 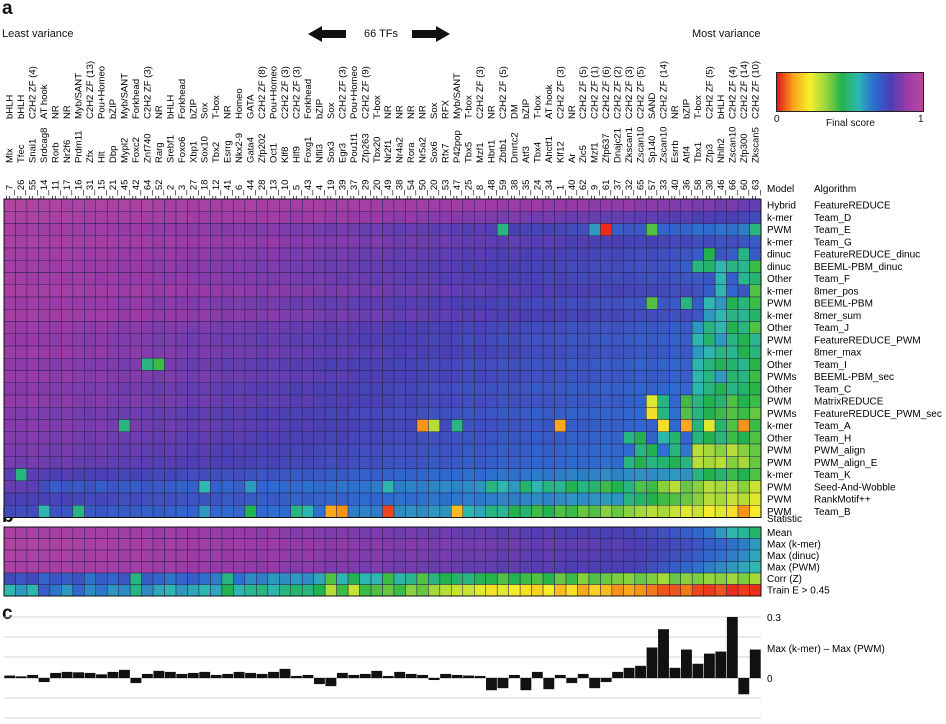 What do you see at coordinates (744, 148) in the screenshot?
I see `tf-name-label: Zfp300` at bounding box center [744, 148].